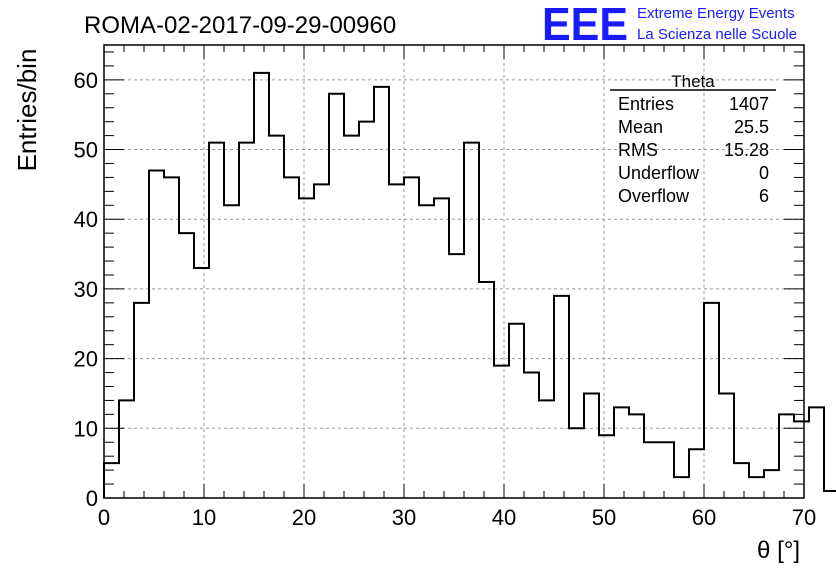 The width and height of the screenshot is (836, 572). I want to click on stats-label-mean: Mean, so click(640, 127).